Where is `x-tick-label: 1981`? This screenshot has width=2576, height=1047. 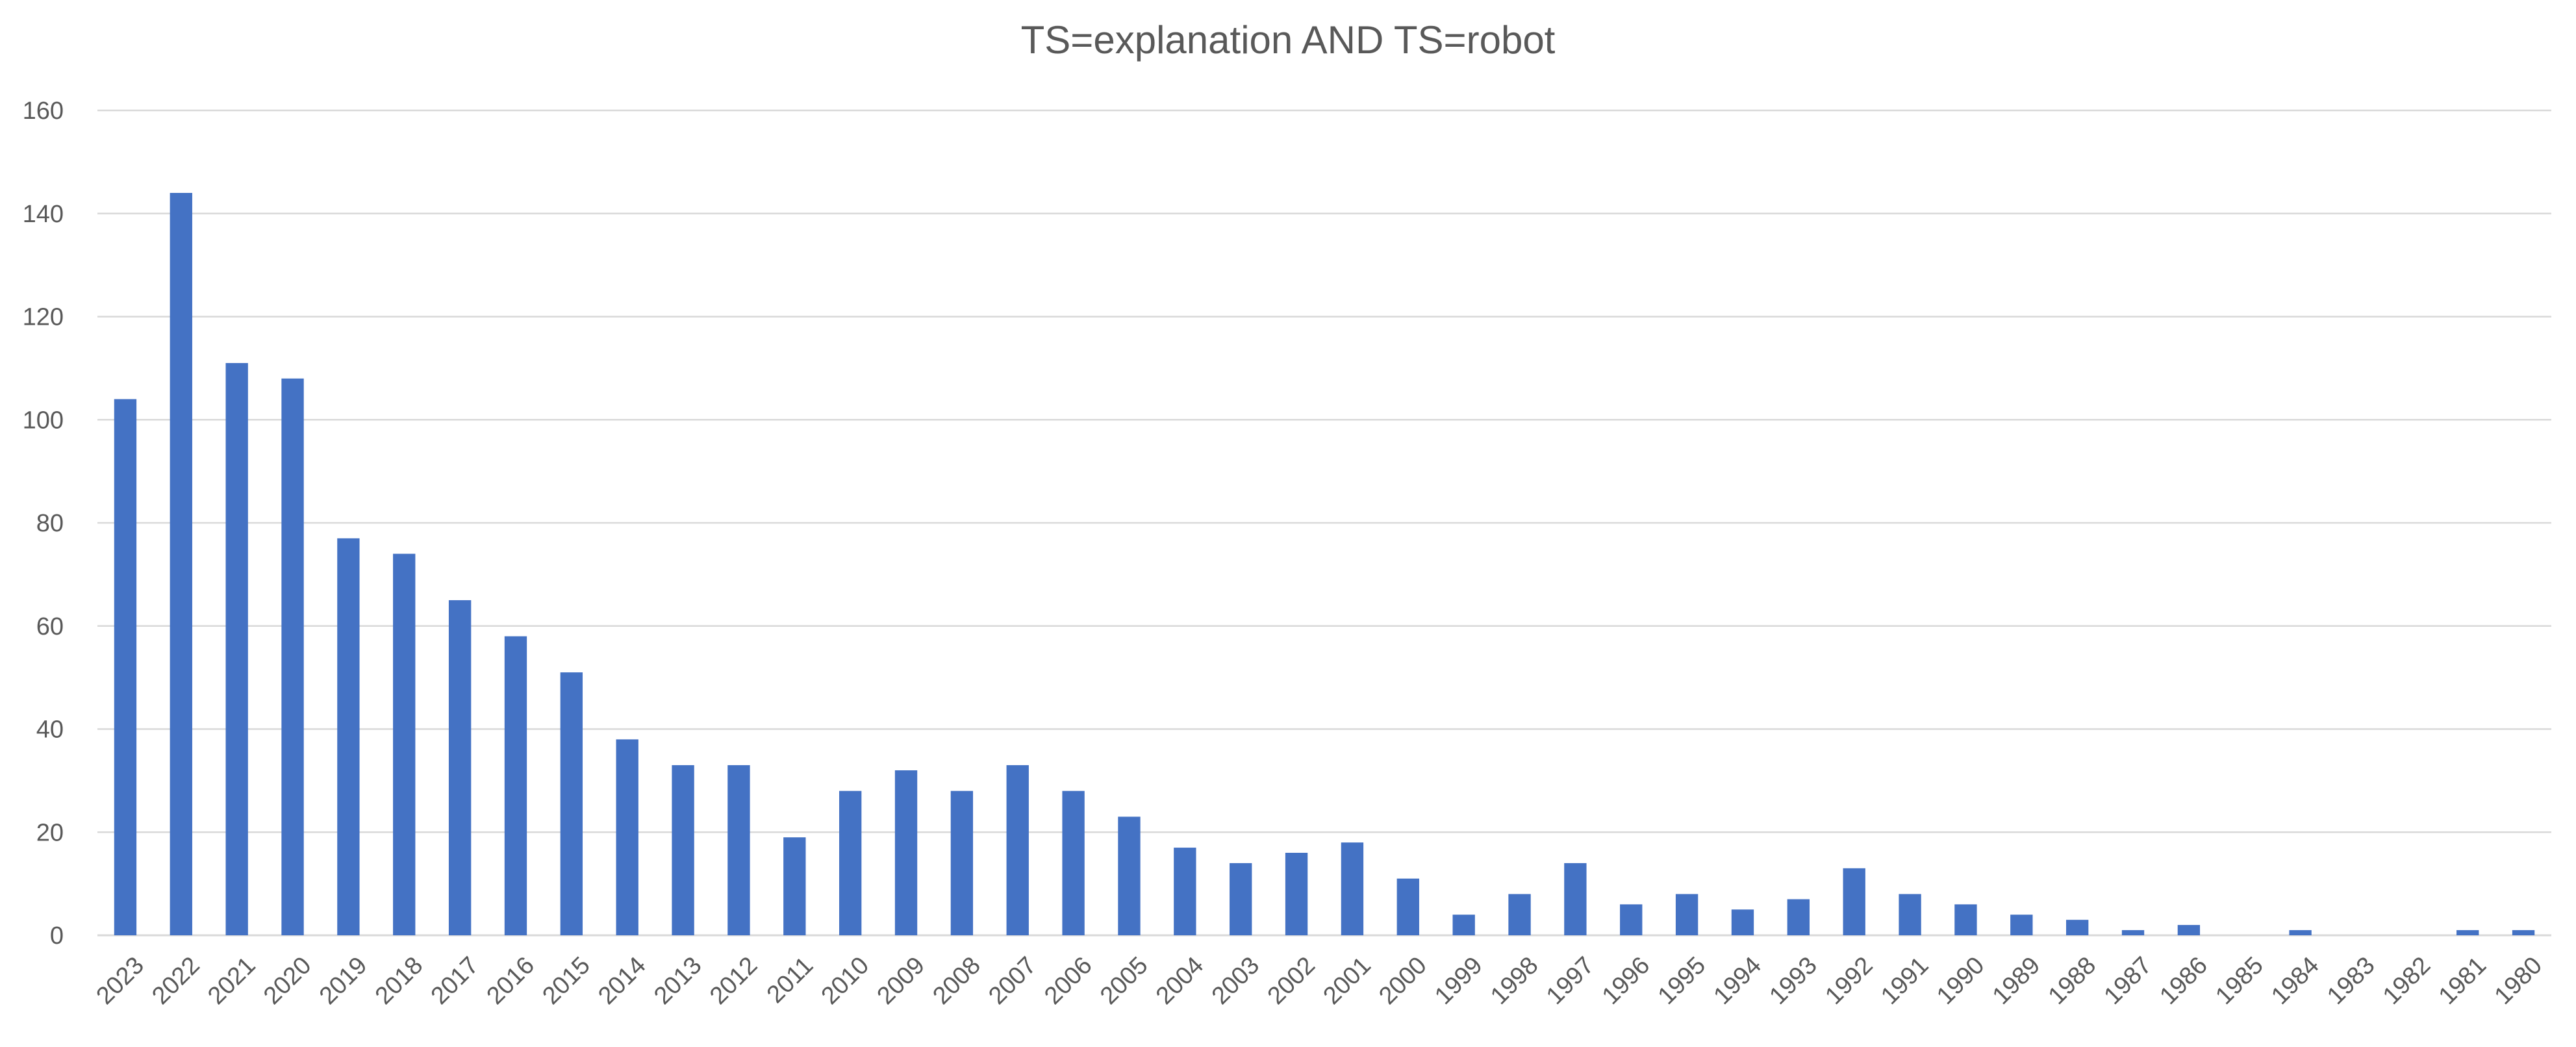
x-tick-label: 1981 is located at coordinates (2463, 980).